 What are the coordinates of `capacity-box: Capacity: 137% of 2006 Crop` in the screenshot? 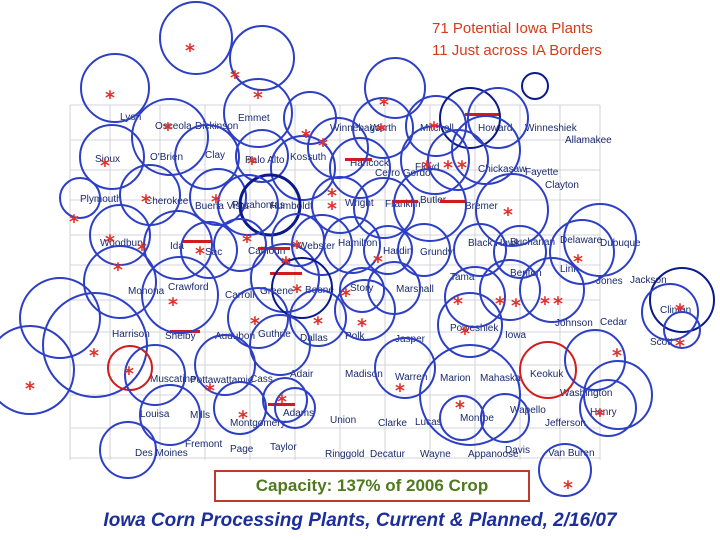 It's located at (372, 486).